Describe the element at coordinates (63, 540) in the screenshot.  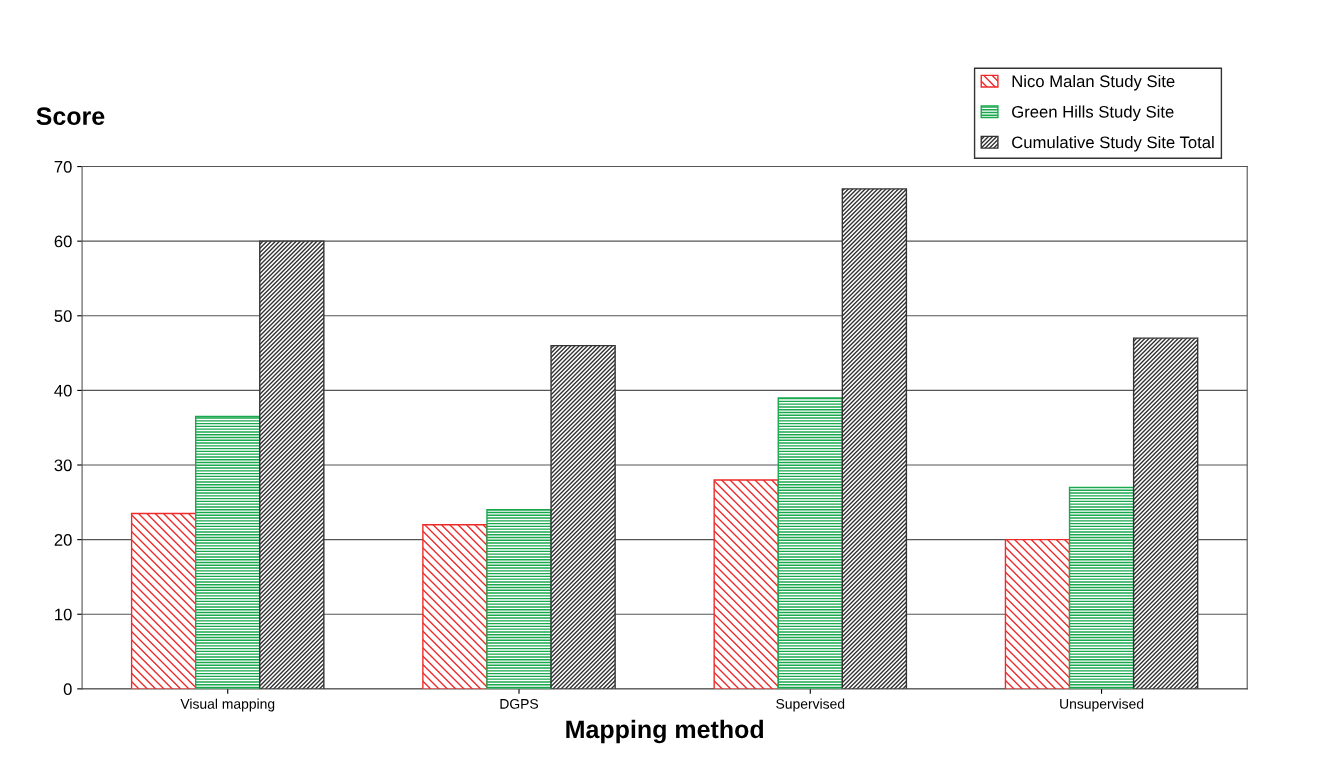
I see `y-tick-label: 20` at that location.